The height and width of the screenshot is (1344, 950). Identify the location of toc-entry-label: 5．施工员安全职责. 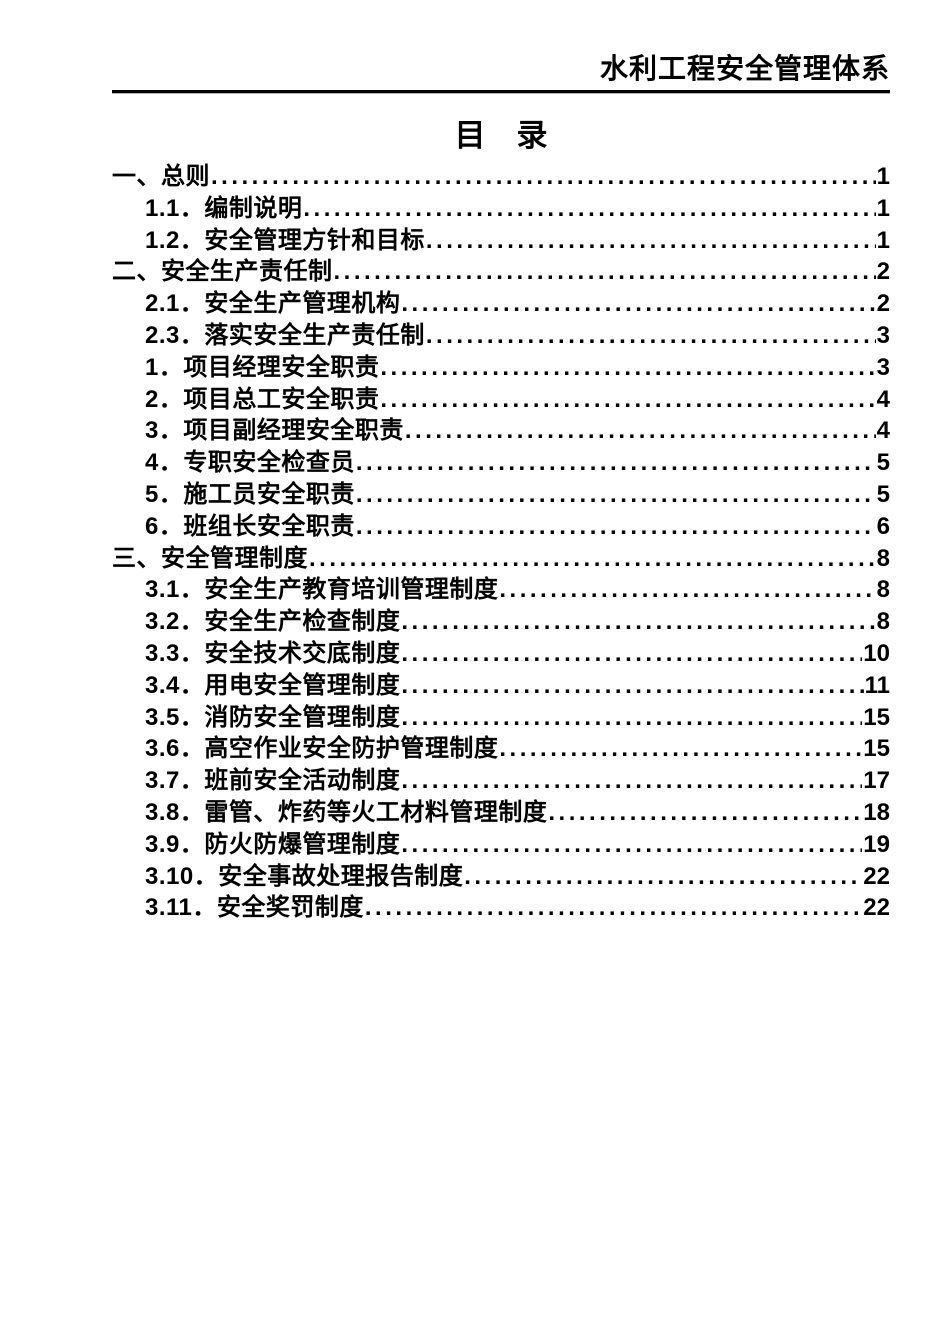
(250, 494).